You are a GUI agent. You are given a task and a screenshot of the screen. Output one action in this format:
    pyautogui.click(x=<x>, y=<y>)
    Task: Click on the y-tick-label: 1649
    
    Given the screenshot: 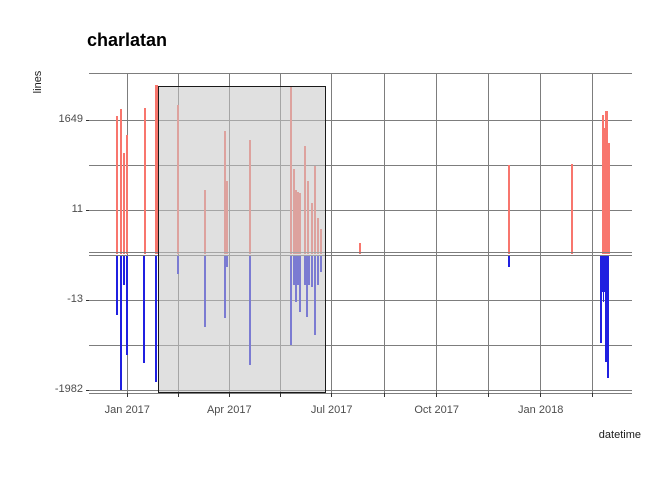 What is the action you would take?
    pyautogui.click(x=70, y=119)
    